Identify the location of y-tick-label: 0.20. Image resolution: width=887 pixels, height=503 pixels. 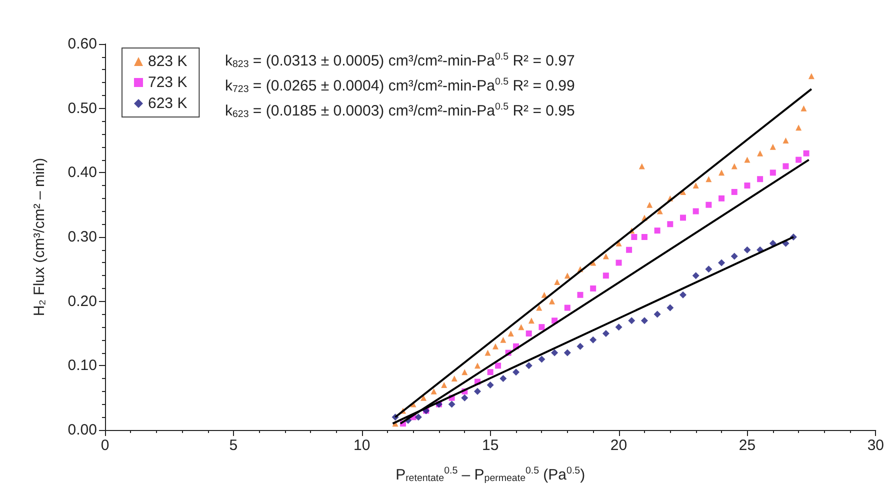
(82, 301).